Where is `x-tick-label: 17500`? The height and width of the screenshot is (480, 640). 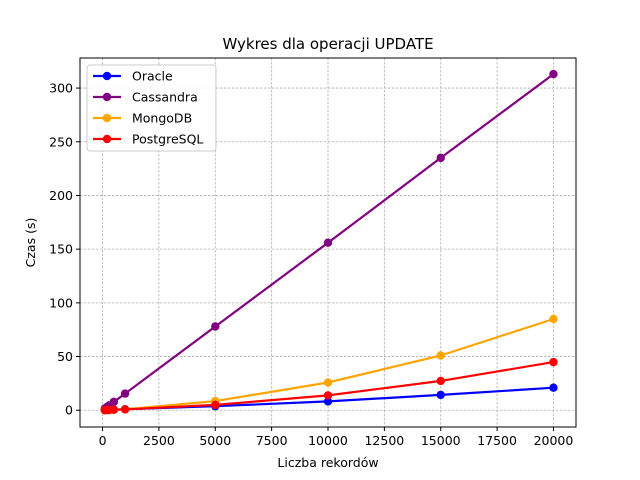 x-tick-label: 17500 is located at coordinates (497, 440).